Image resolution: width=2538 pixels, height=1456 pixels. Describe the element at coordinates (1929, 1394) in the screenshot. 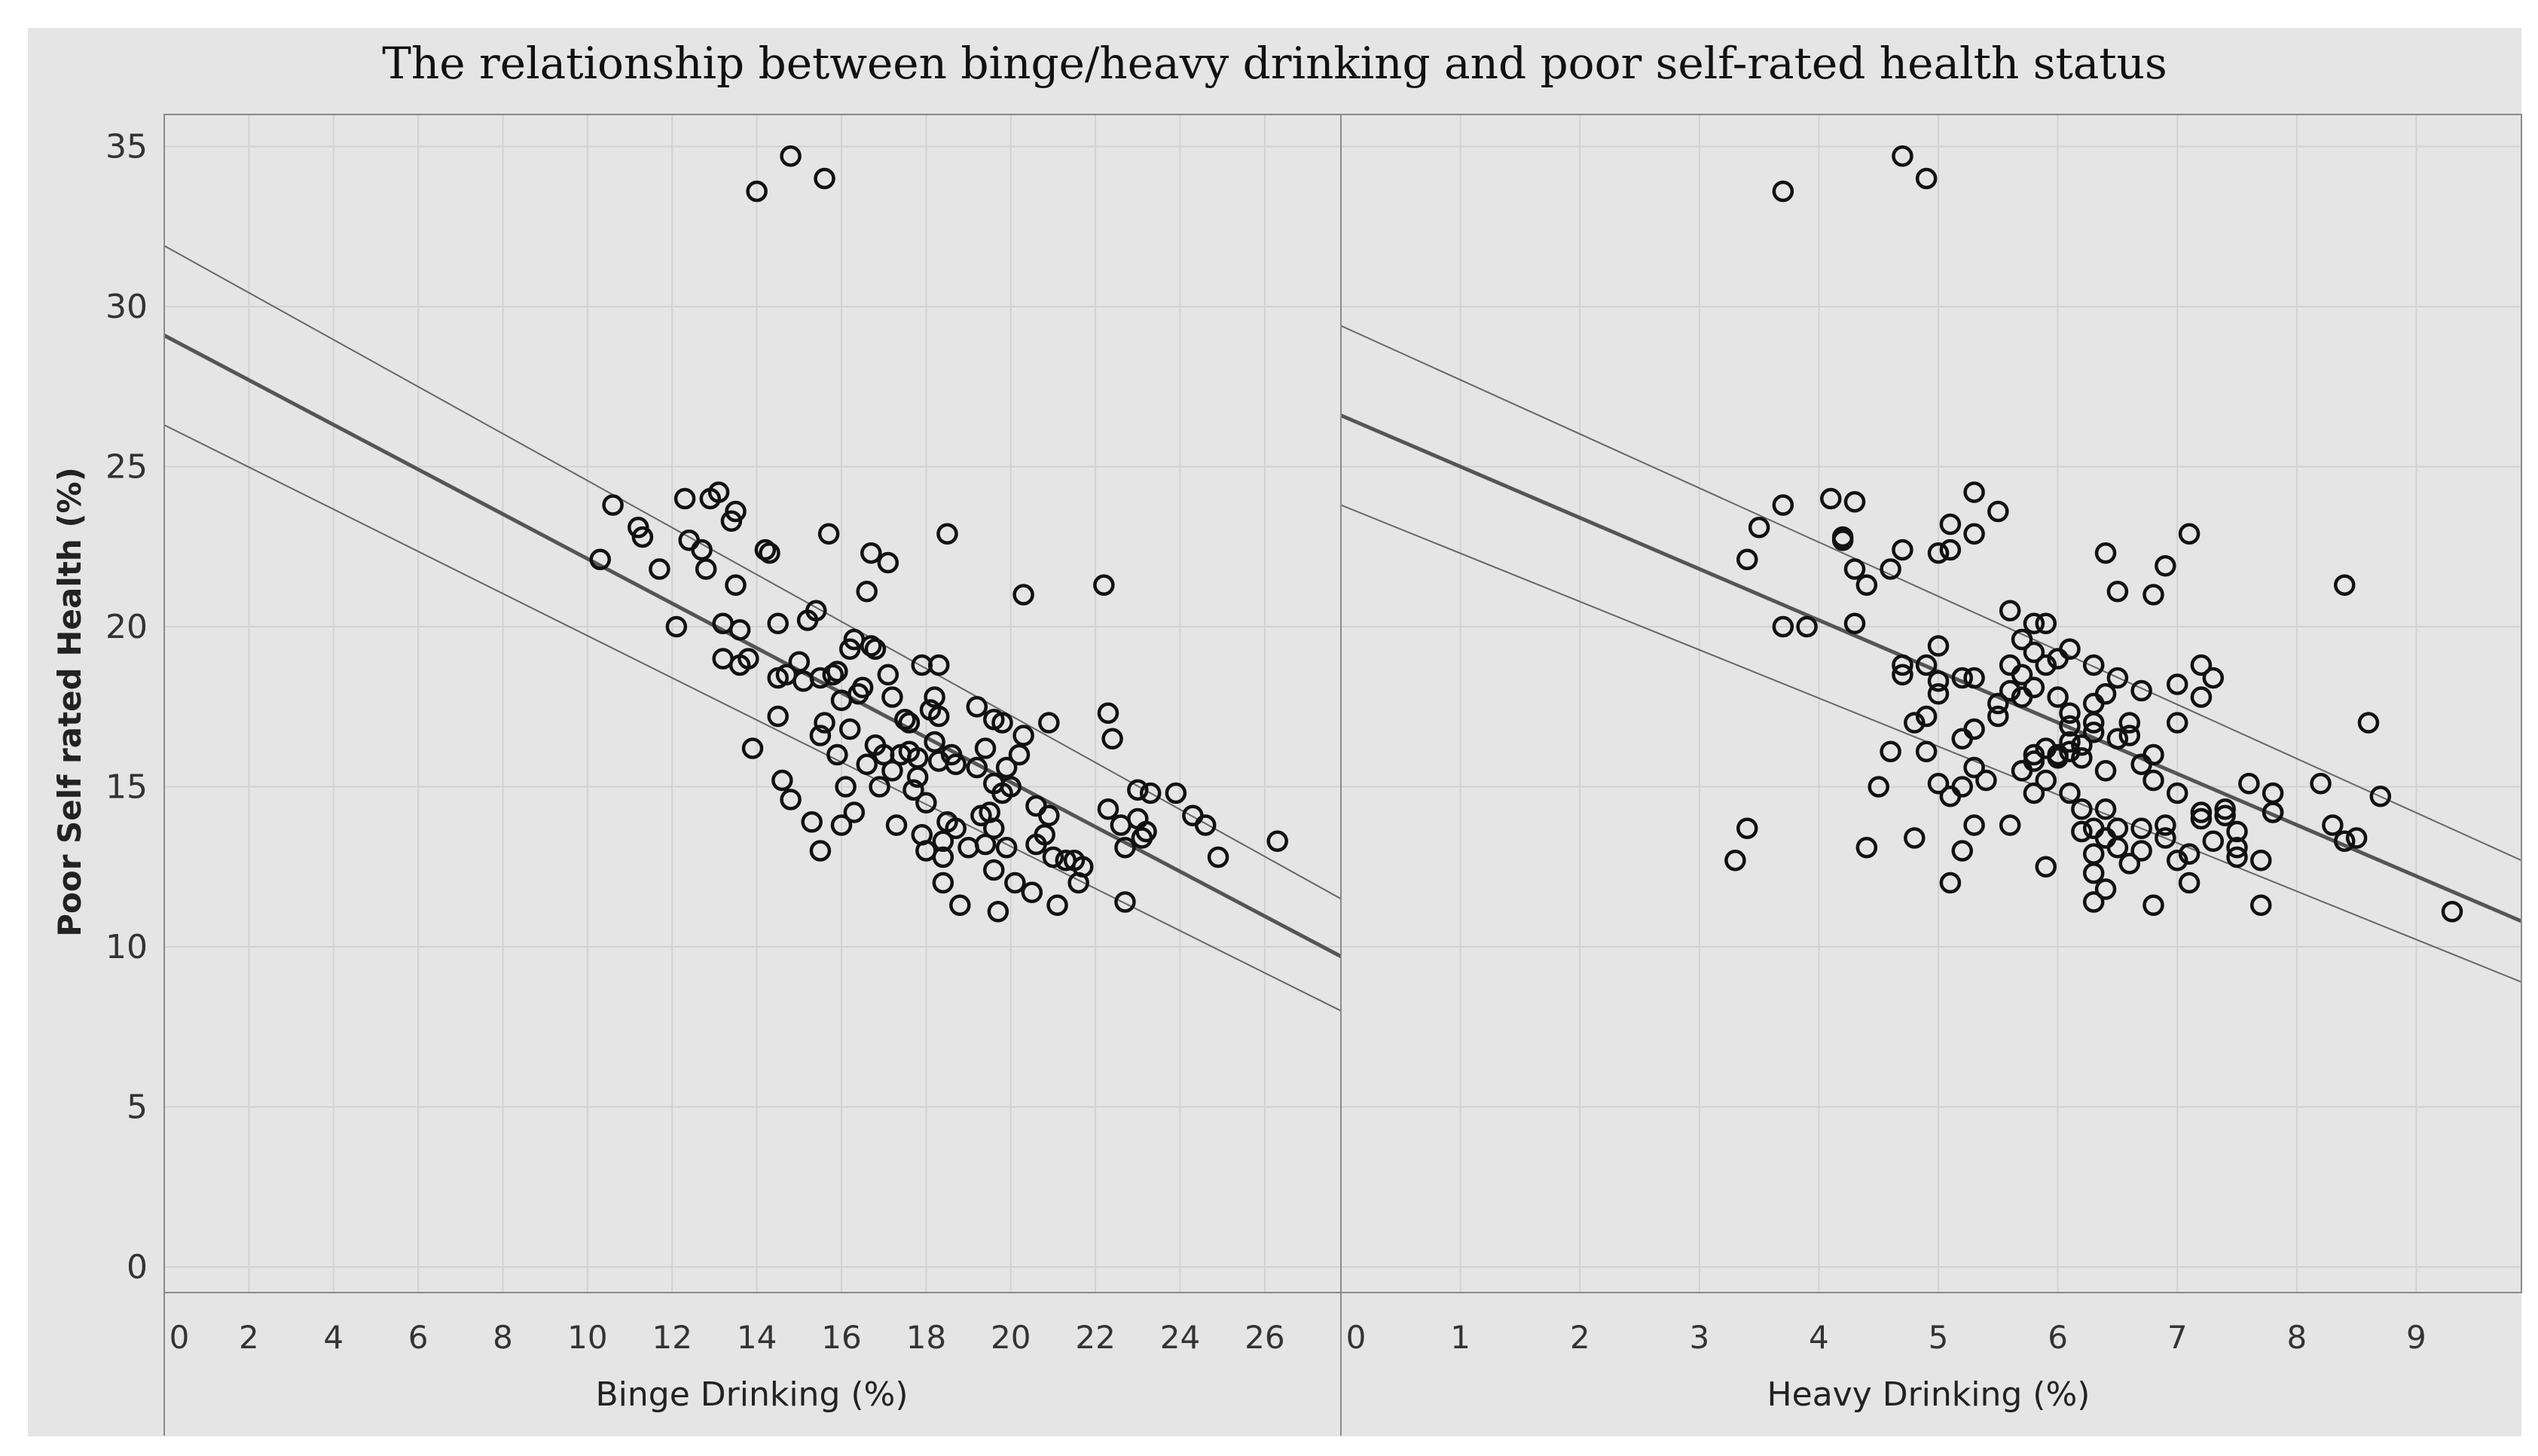

I see `x-axis-label-heavy: Heavy Drinking (%)` at that location.